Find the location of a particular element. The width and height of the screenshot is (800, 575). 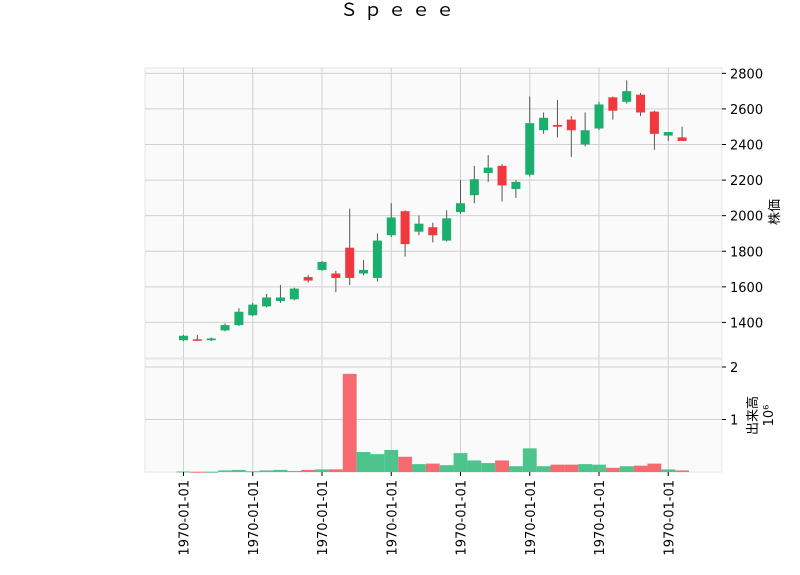

price-tick-label: 2000 is located at coordinates (746, 217).